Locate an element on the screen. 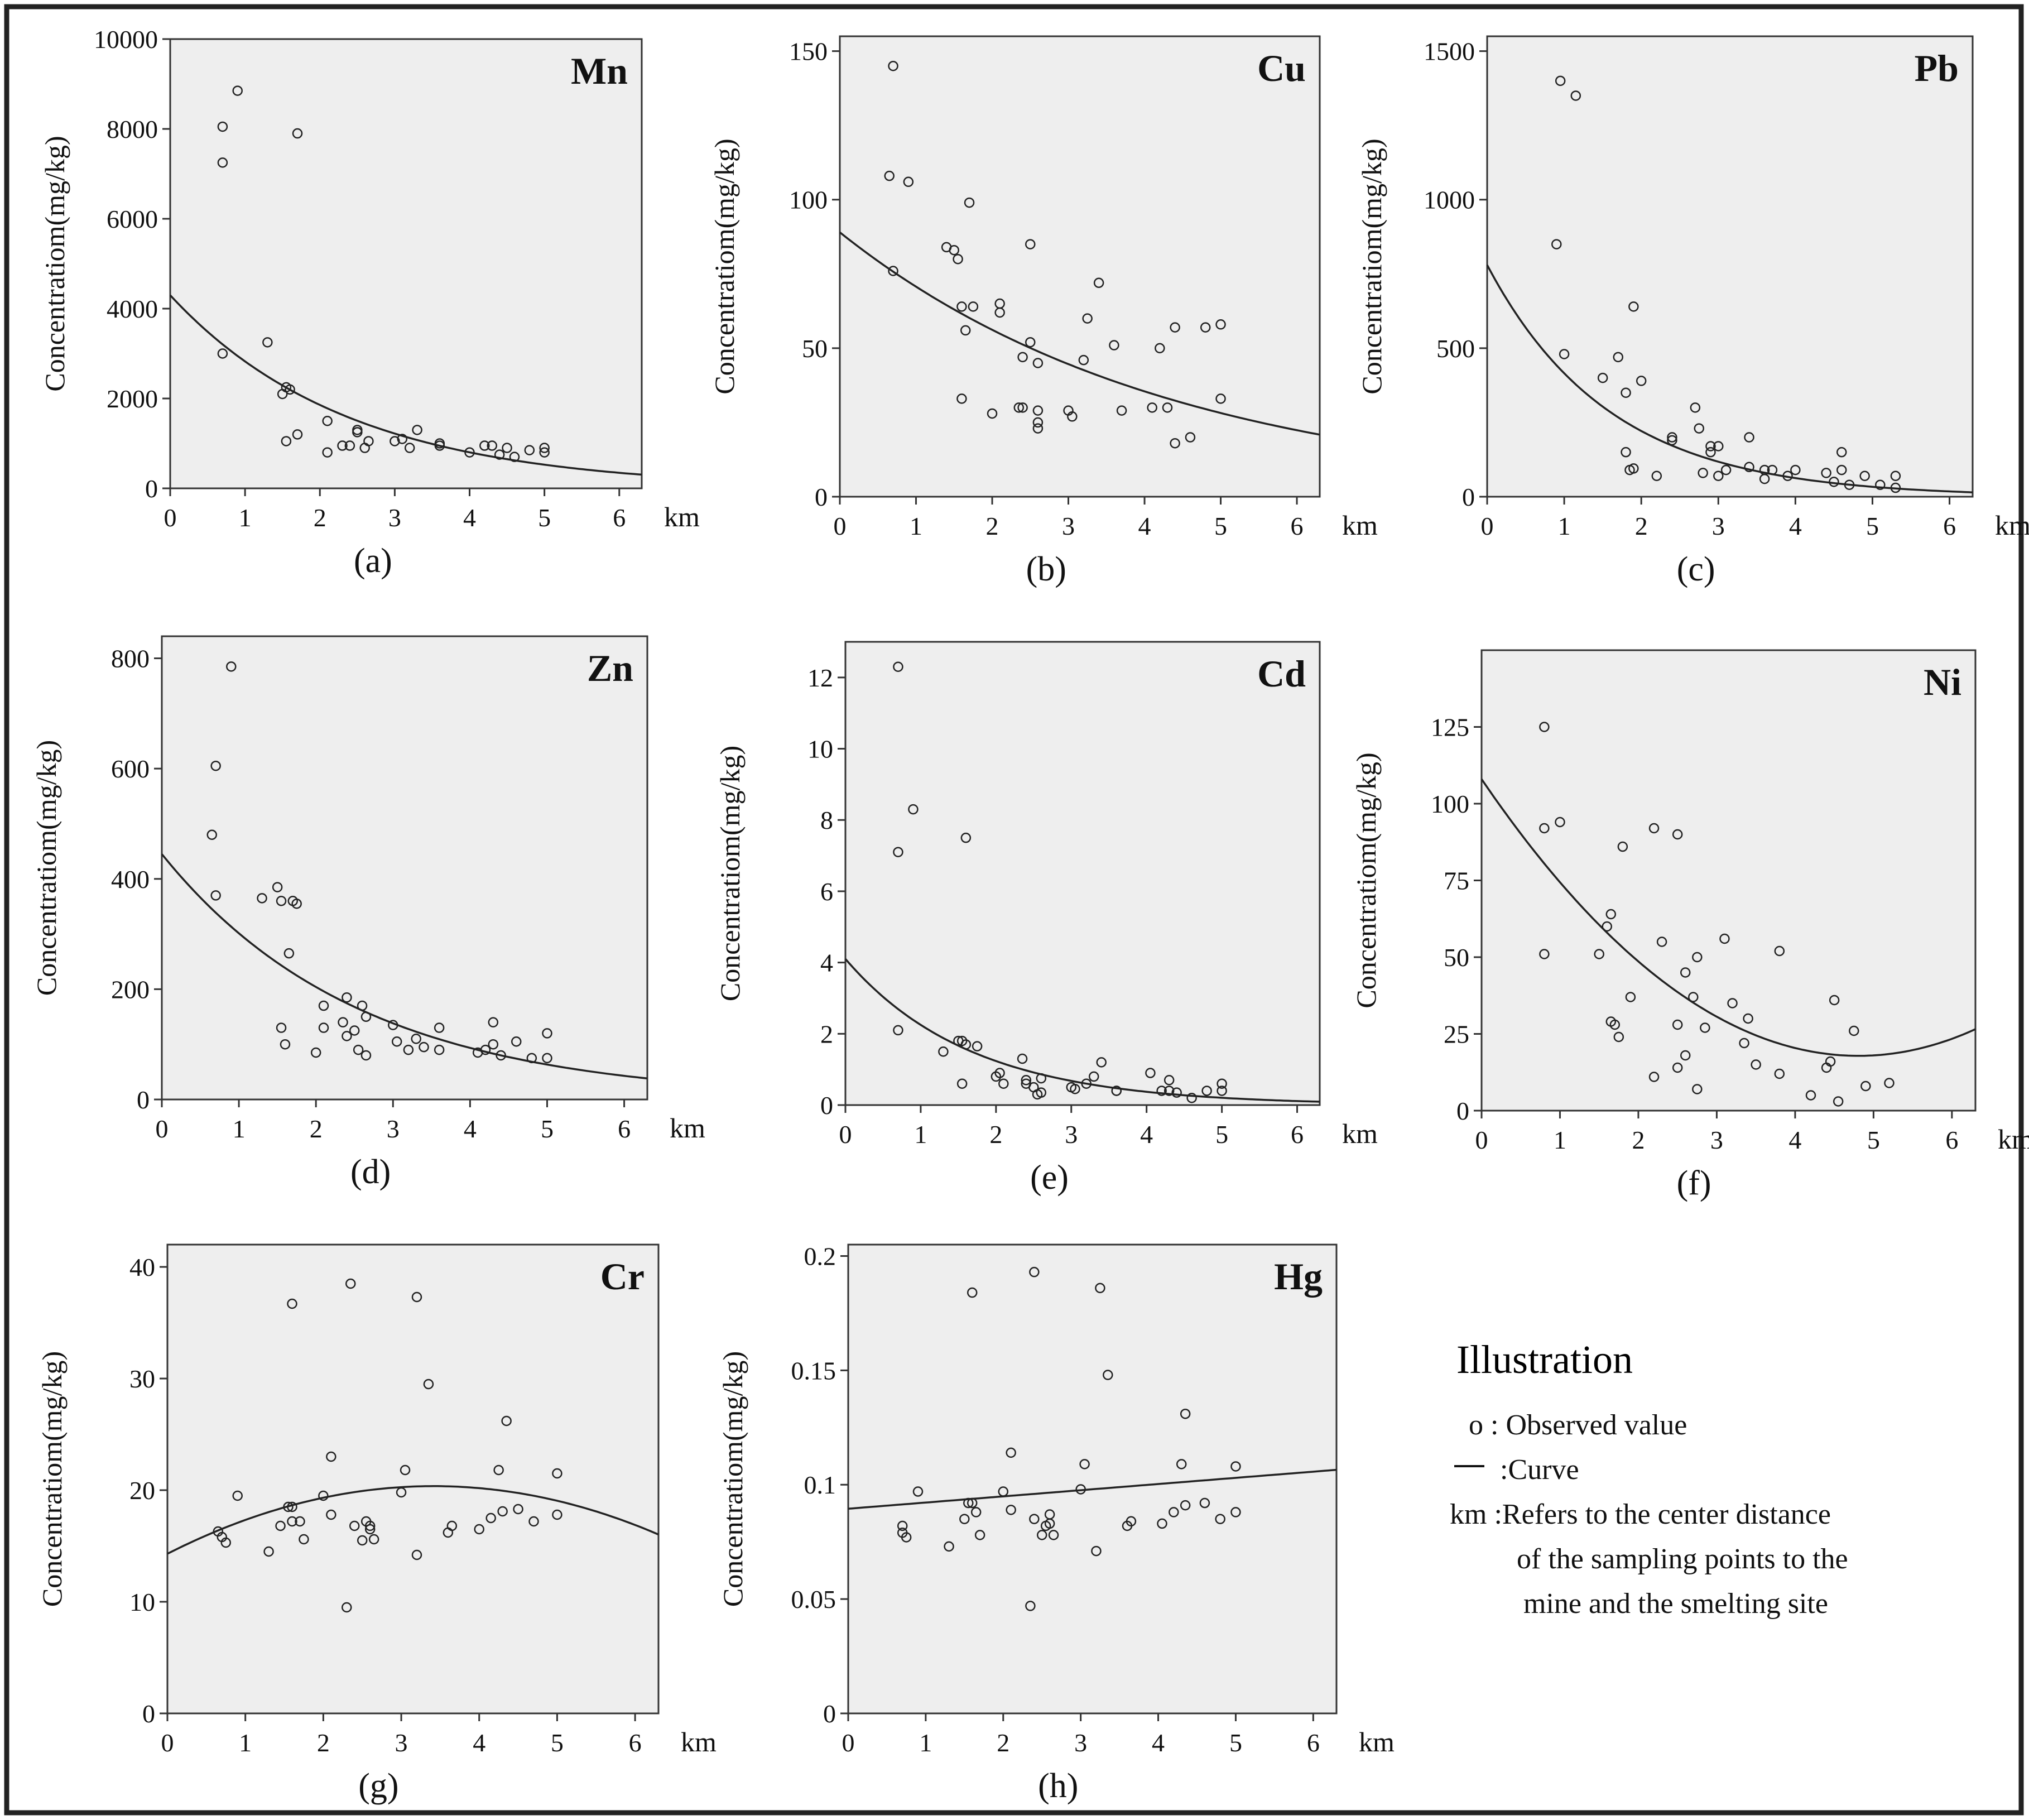 This screenshot has width=2029, height=1820. x-axis-unit: km is located at coordinates (2014, 1139).